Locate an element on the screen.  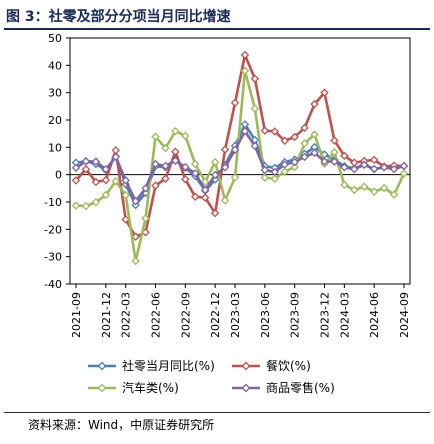
x-tick-label: 2023-03 is located at coordinates (235, 315).